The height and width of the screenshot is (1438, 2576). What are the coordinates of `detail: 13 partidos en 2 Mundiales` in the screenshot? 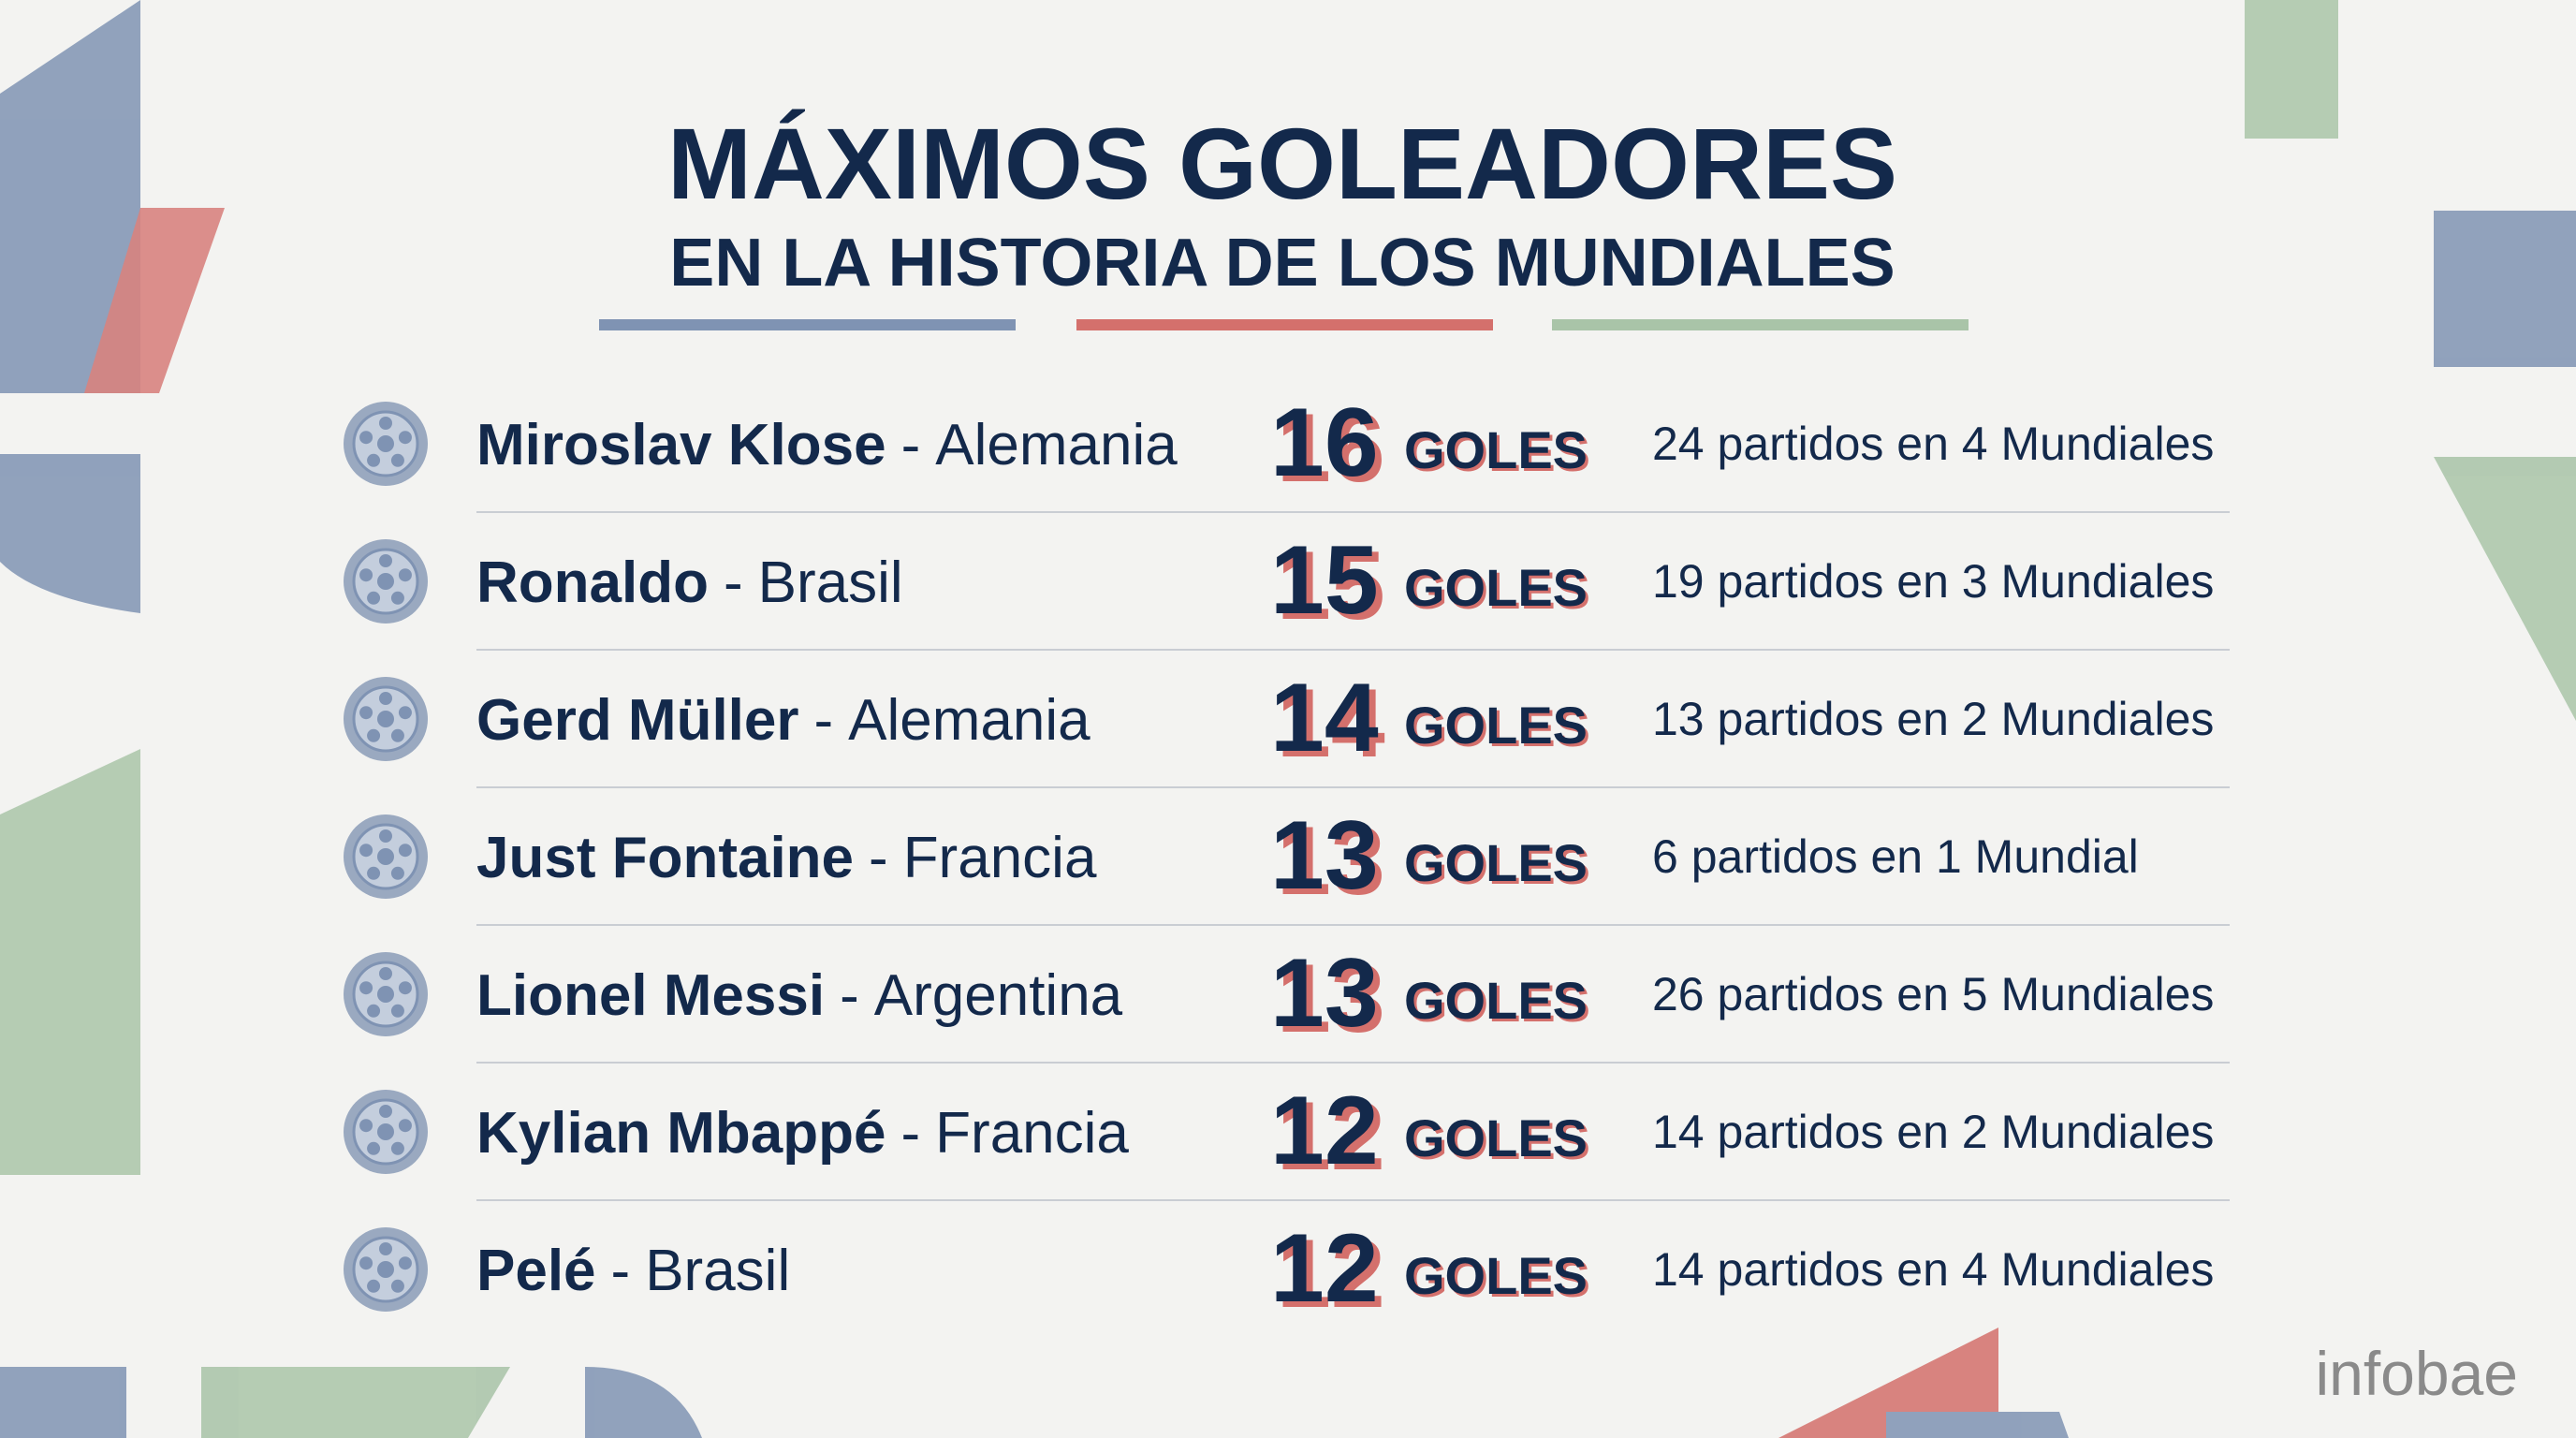 It's located at (1933, 719).